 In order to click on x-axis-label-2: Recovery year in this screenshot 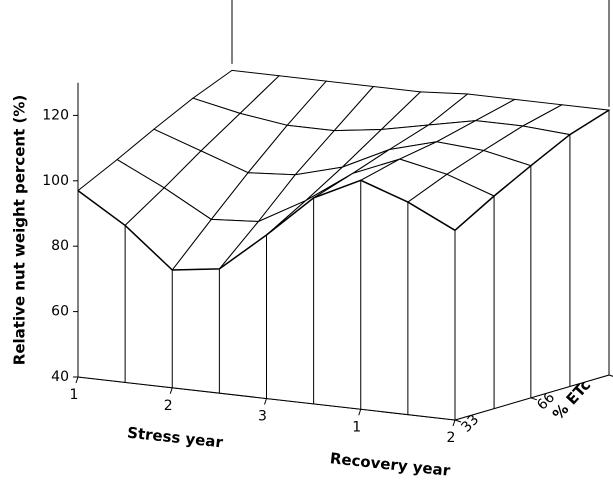, I will do `click(390, 464)`.